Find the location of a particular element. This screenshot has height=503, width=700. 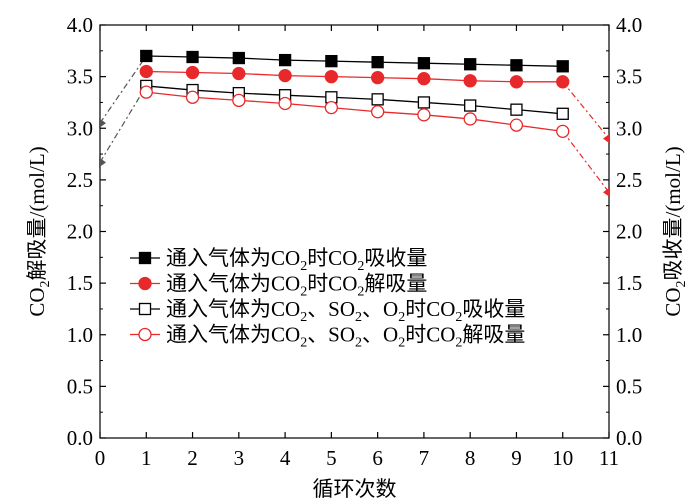

left-y-tick-label: 2.0 is located at coordinates (80, 232).